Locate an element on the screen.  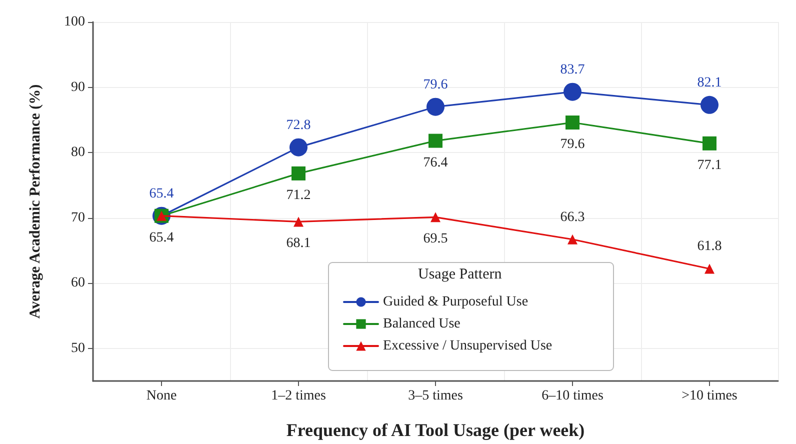
annotation: 82.1 is located at coordinates (709, 82).